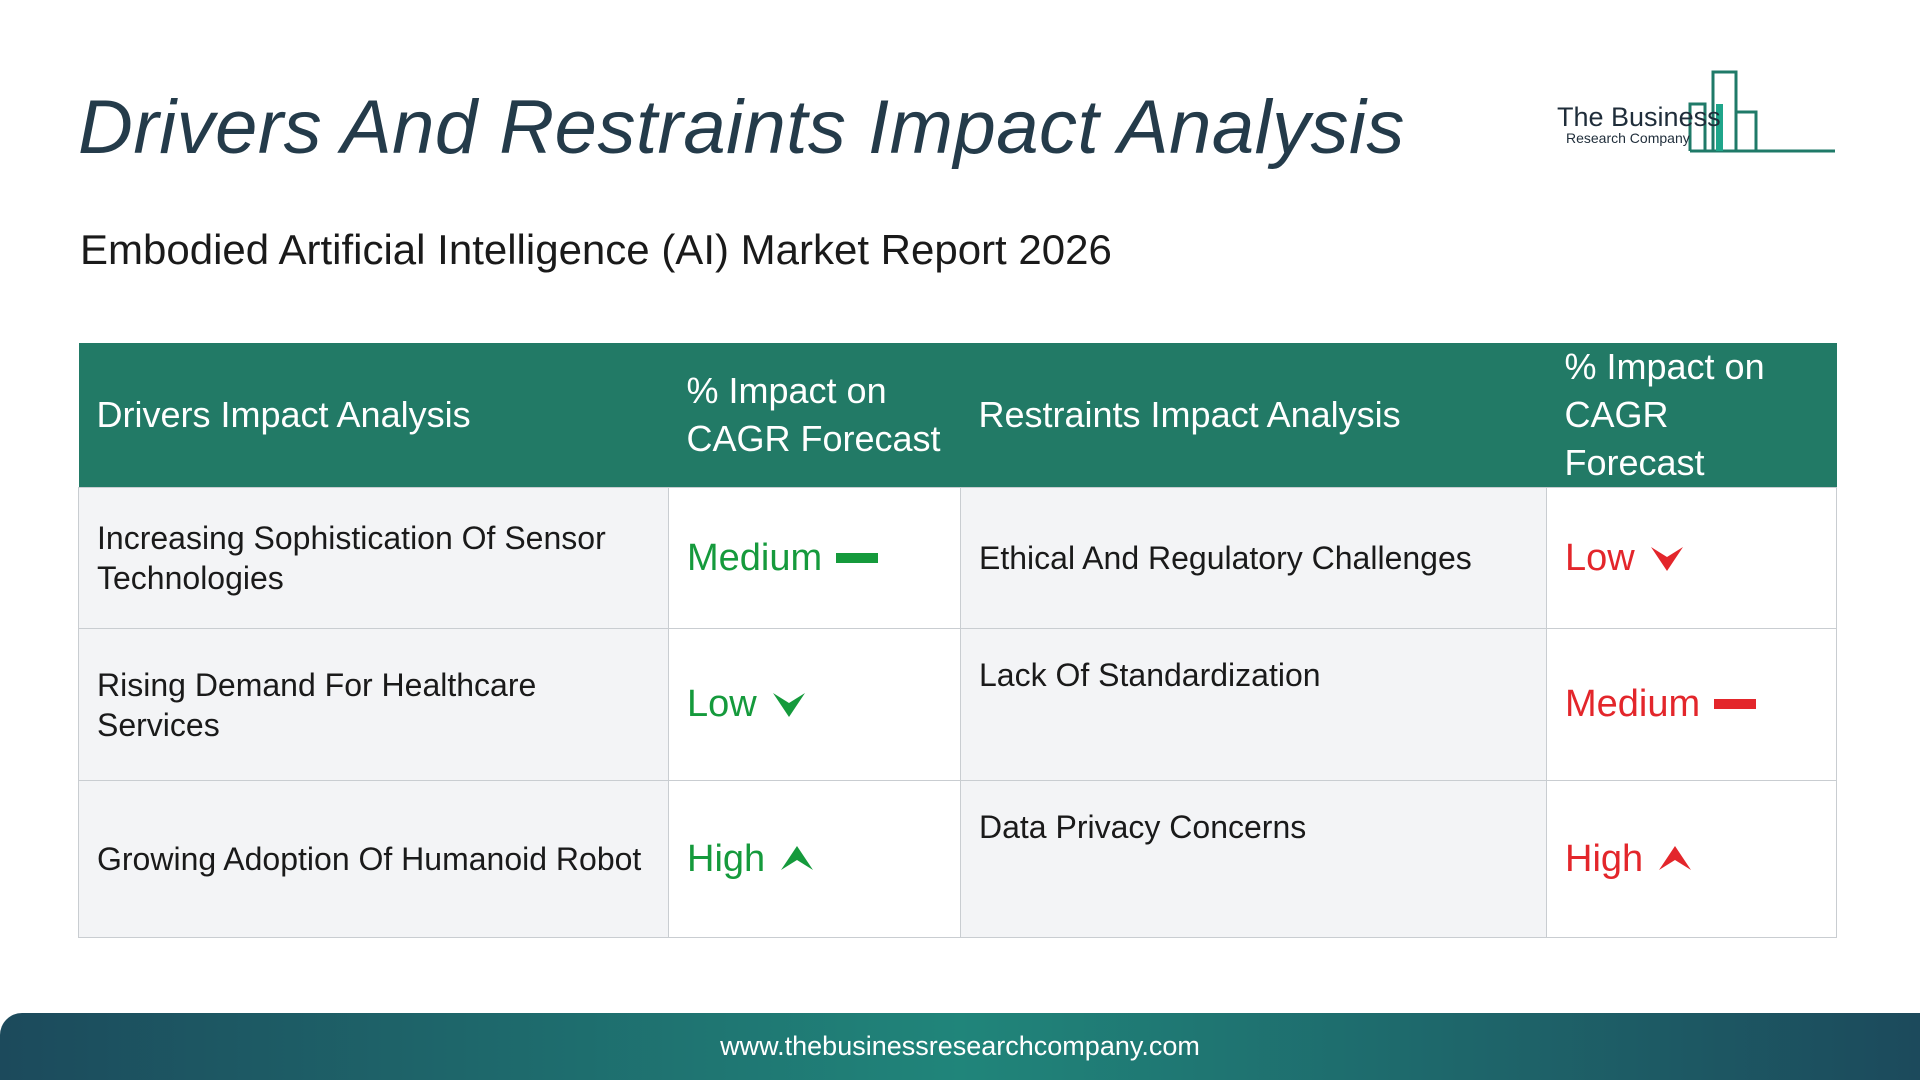  I want to click on driver-impact-cell: High, so click(814, 859).